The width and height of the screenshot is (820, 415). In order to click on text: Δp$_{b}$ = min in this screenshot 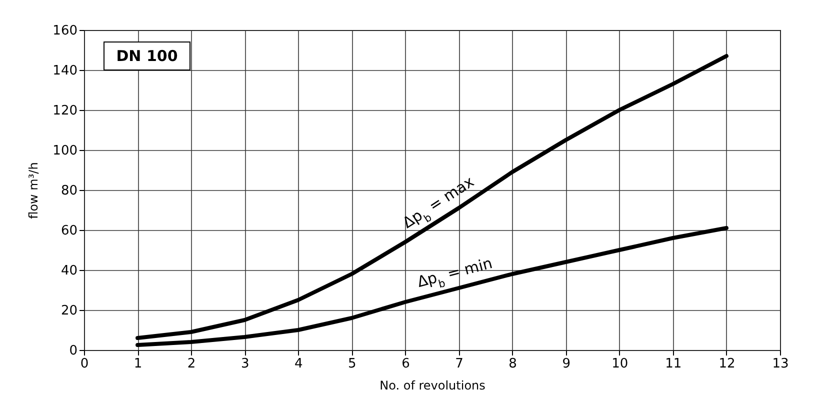, I will do `click(455, 275)`.